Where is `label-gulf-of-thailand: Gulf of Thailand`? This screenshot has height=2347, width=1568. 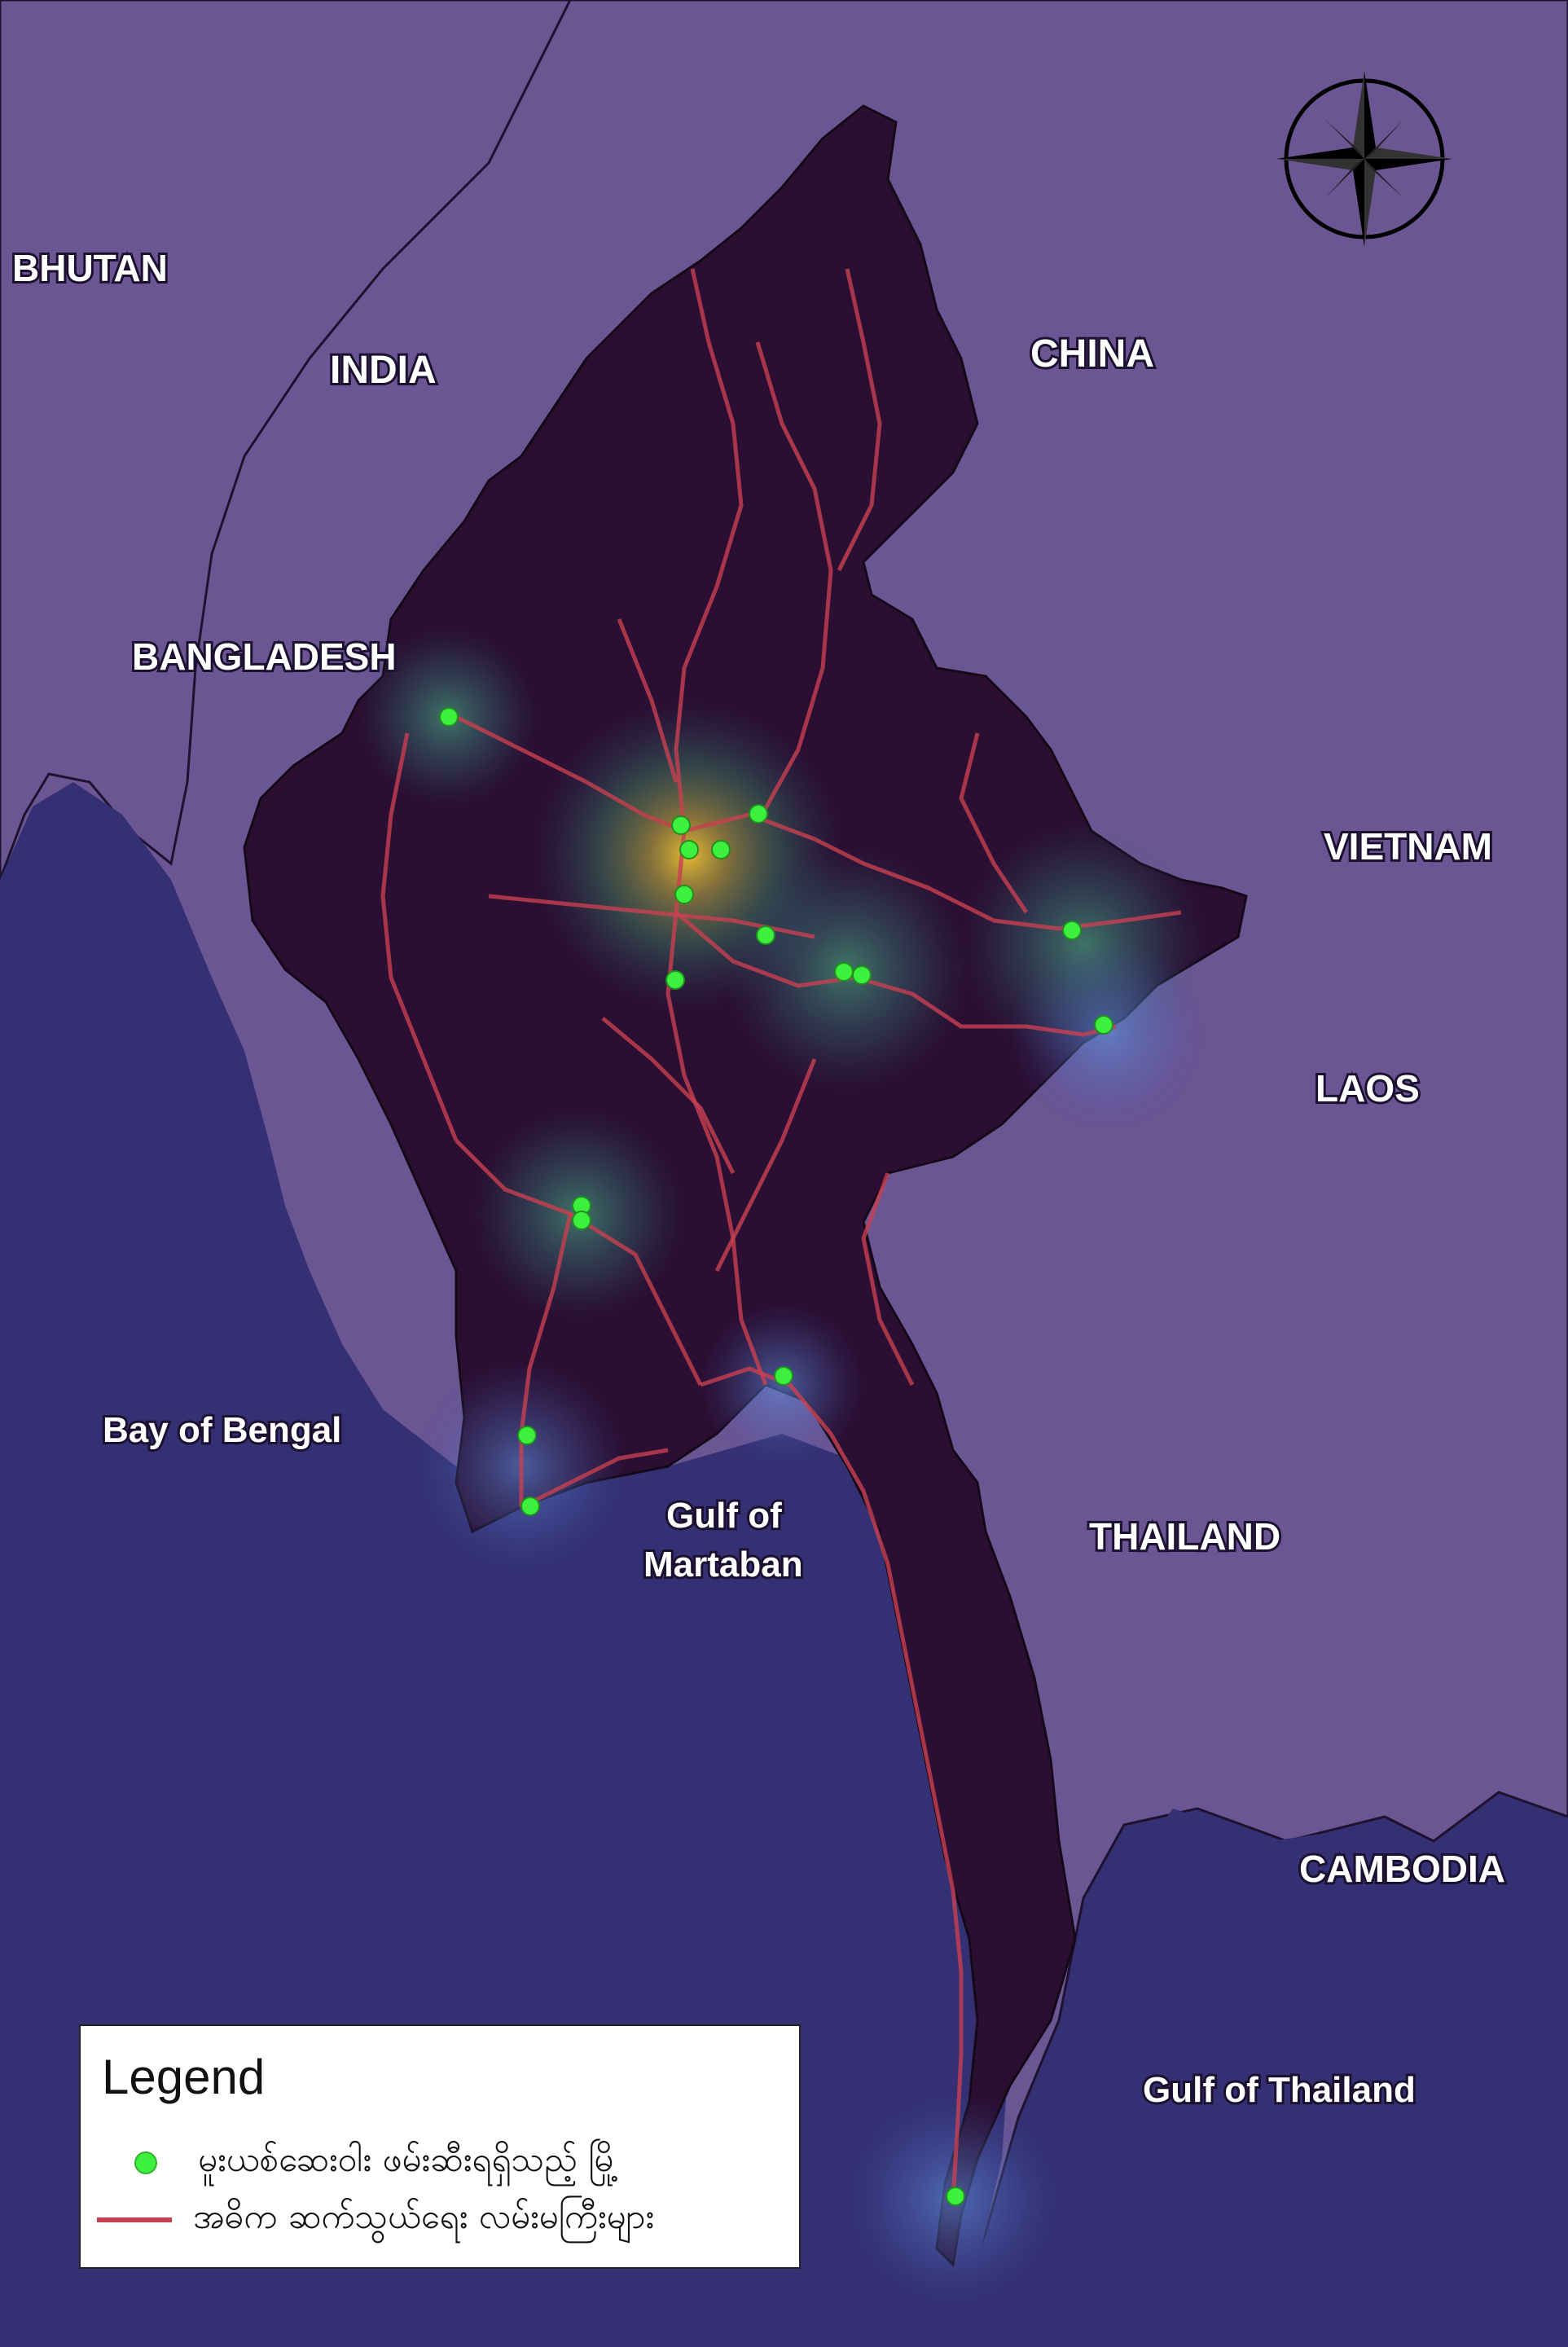 label-gulf-of-thailand: Gulf of Thailand is located at coordinates (1279, 2090).